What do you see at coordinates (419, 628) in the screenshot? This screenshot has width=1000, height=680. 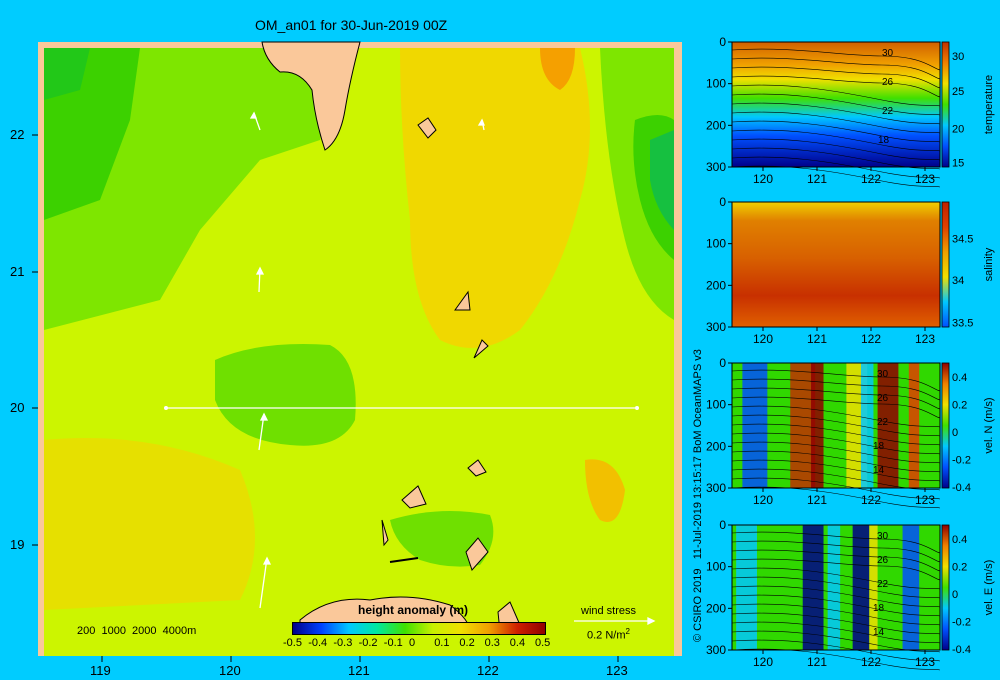 I see `height-anomaly-colorbar` at bounding box center [419, 628].